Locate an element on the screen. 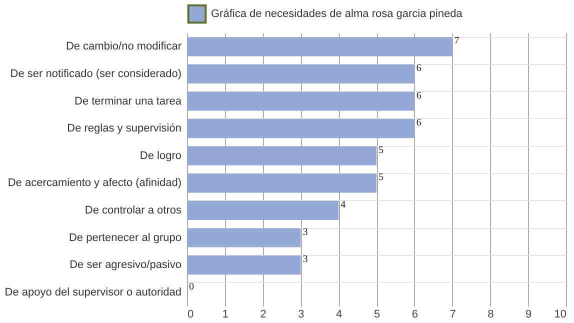  x-tick-label: 0 is located at coordinates (191, 314).